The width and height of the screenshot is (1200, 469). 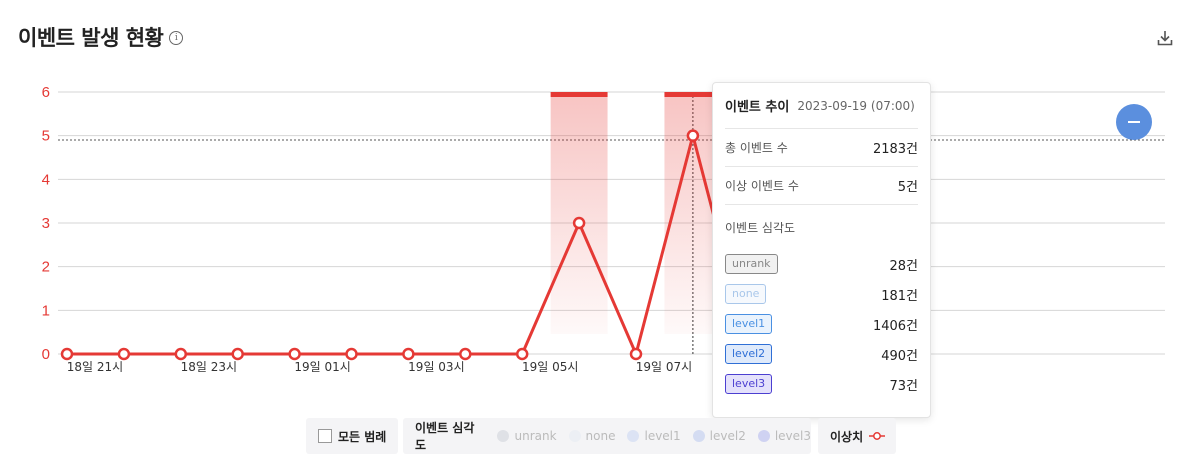 I want to click on legend-all-toggle: 모든 범례, so click(x=352, y=436).